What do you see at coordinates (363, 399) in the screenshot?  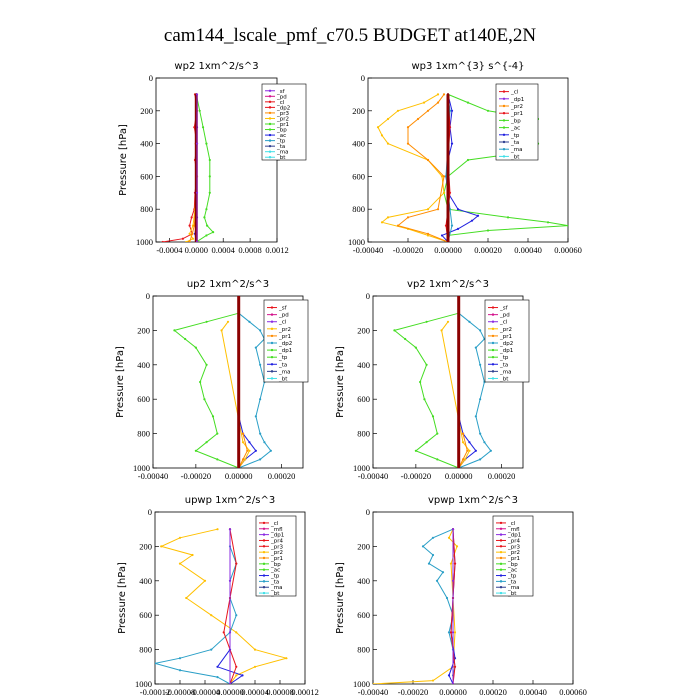 I see `y-tick-label: 600` at bounding box center [363, 399].